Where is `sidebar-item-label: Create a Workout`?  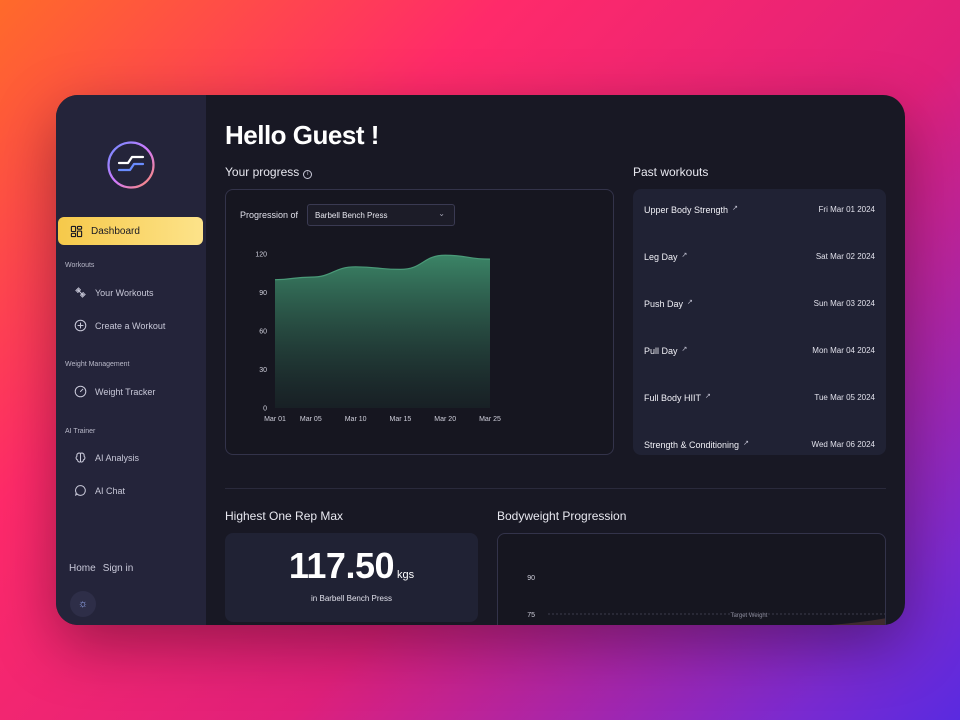
sidebar-item-label: Create a Workout is located at coordinates (130, 325).